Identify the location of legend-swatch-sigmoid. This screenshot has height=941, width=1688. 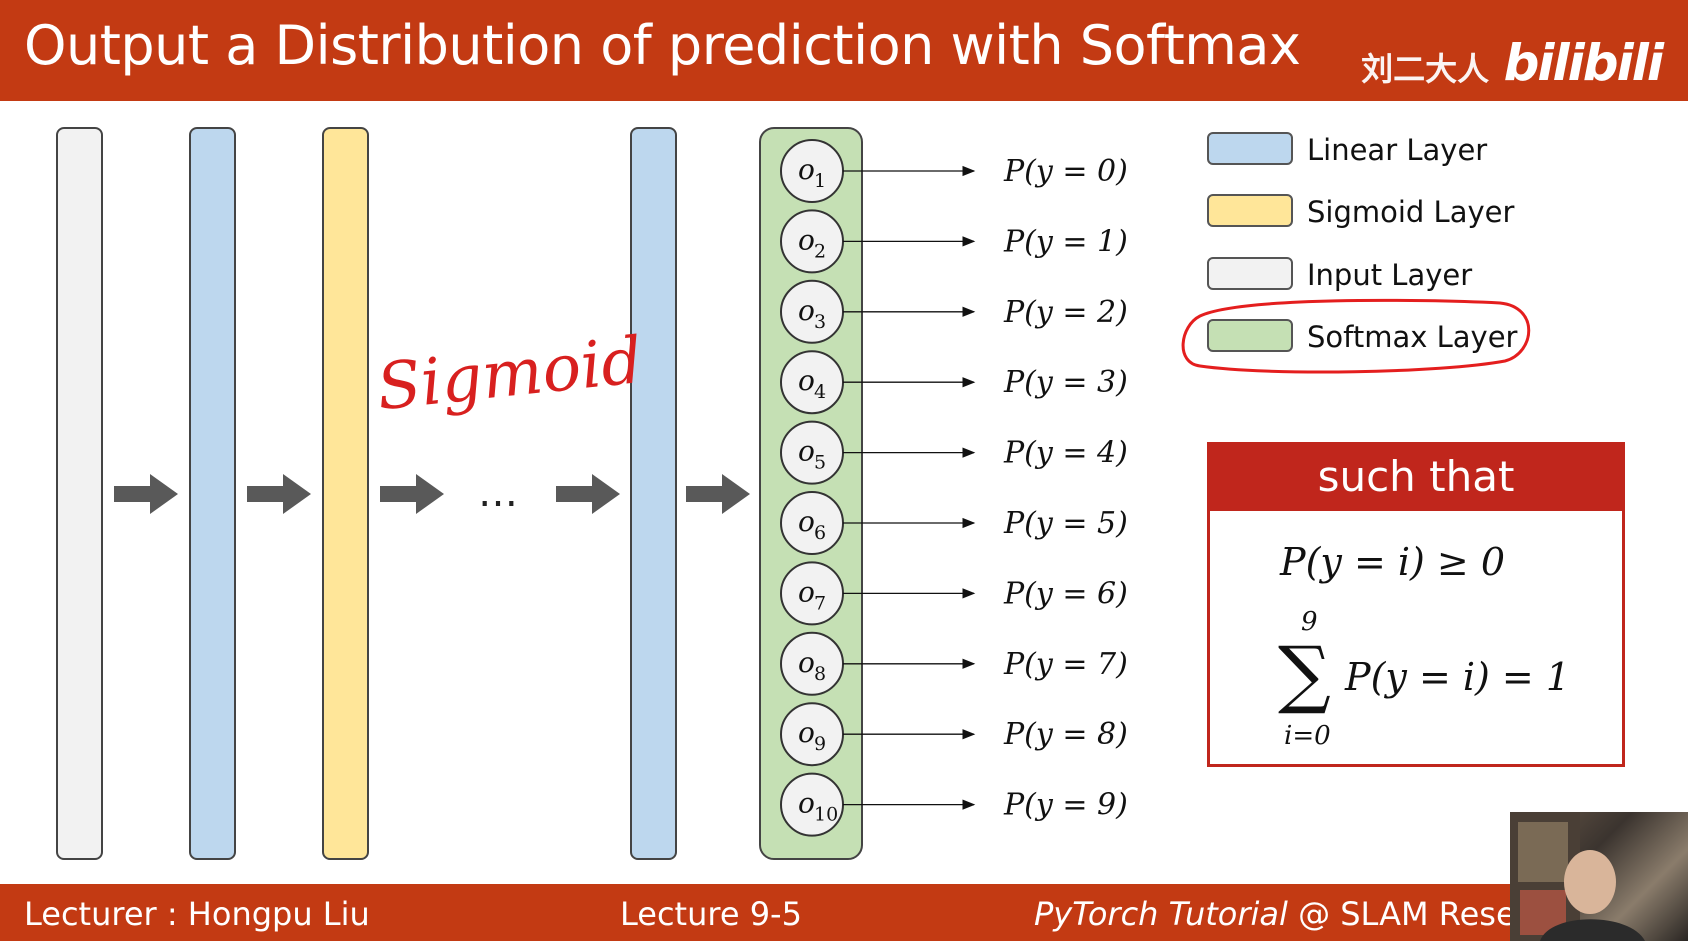
(1250, 210).